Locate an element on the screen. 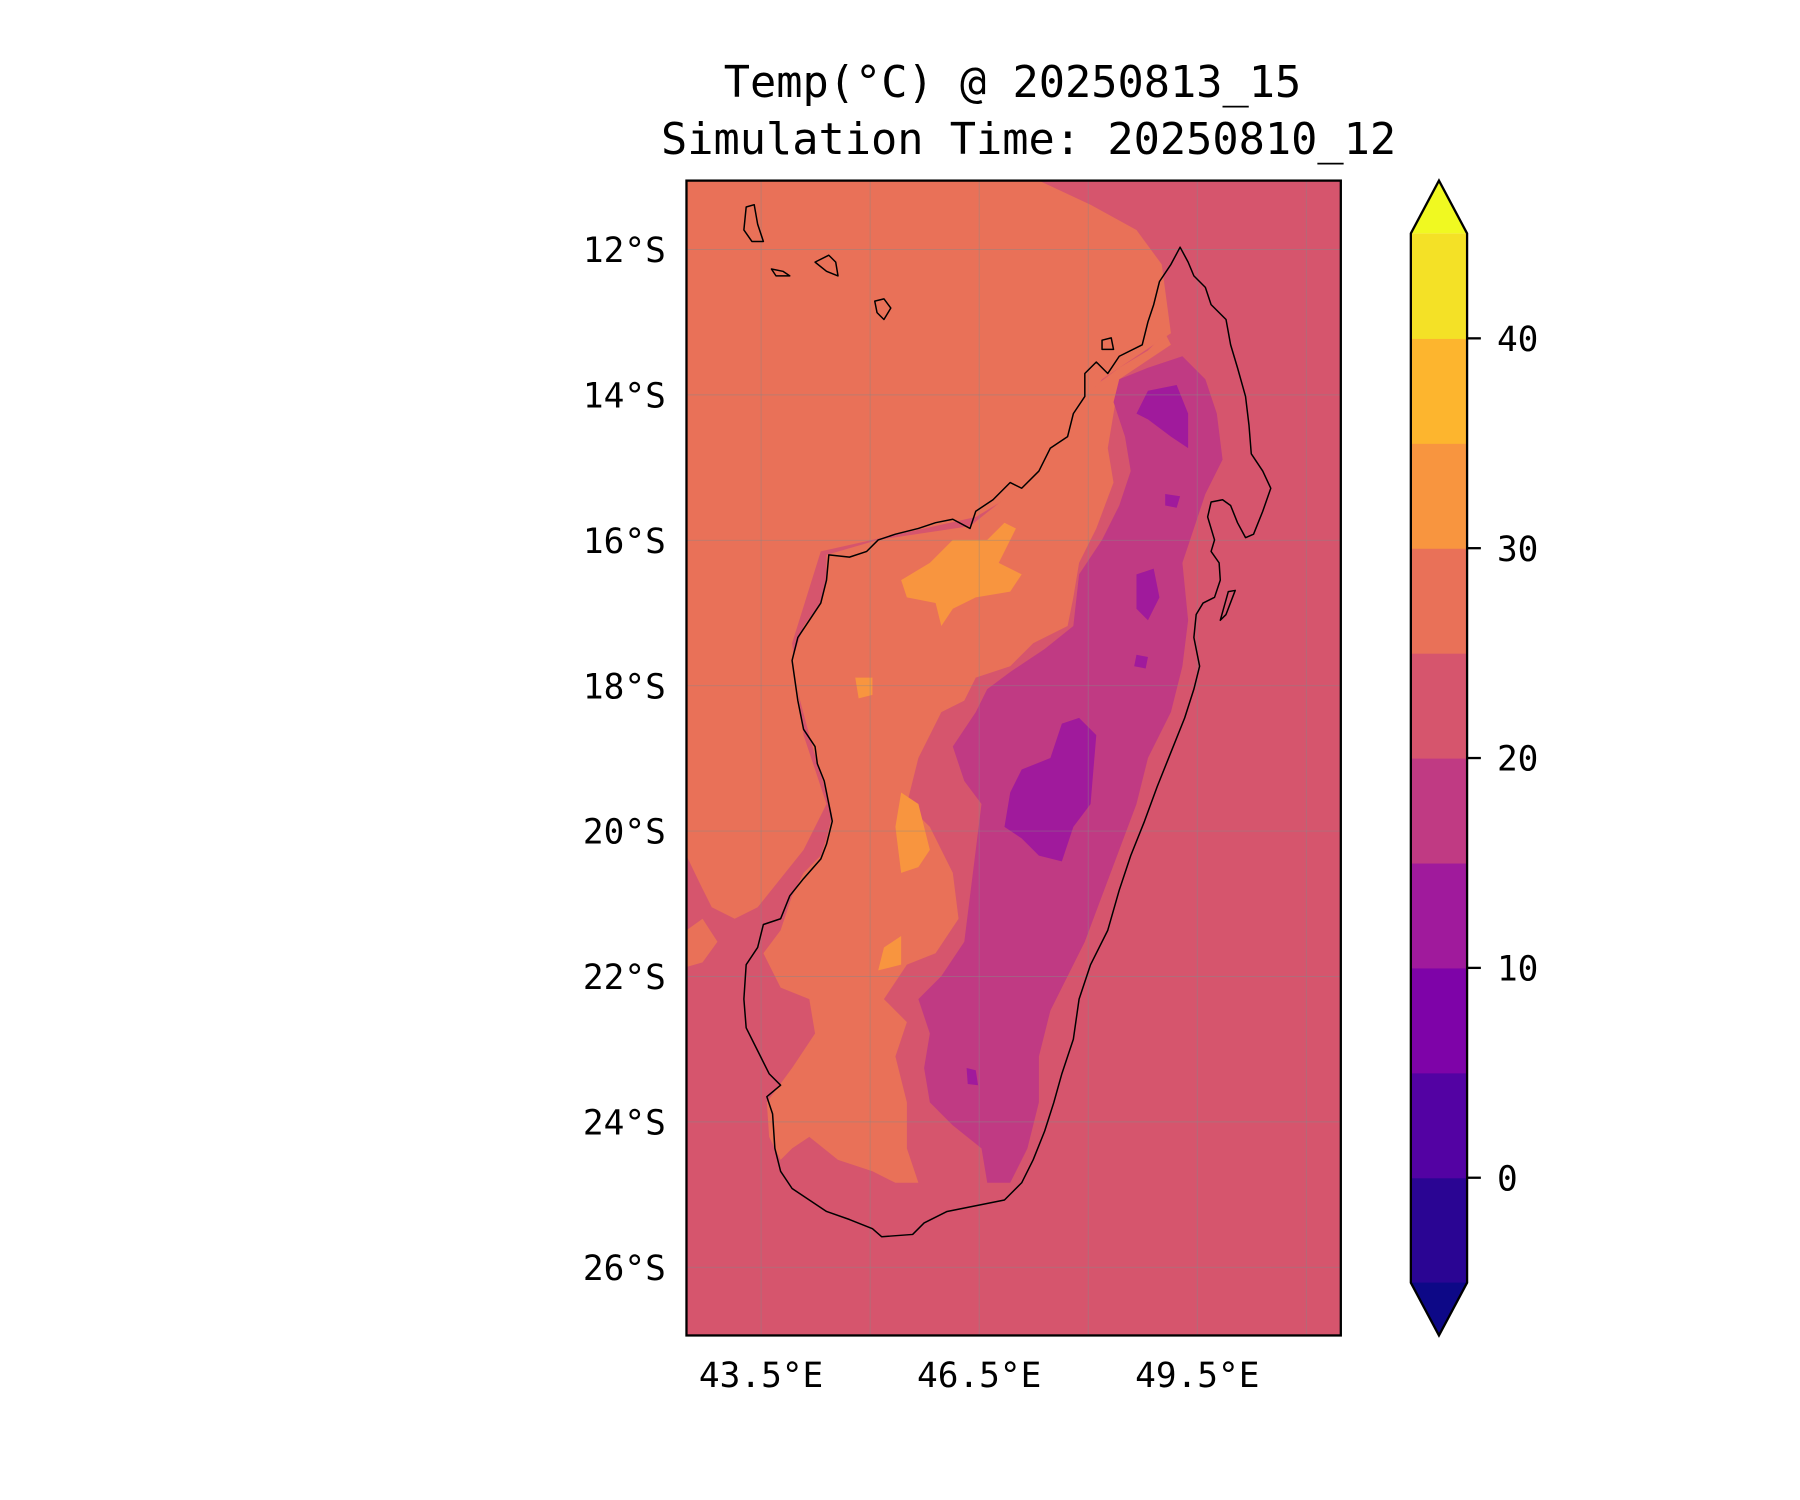  y-tick-label: 14°S is located at coordinates (624, 397).